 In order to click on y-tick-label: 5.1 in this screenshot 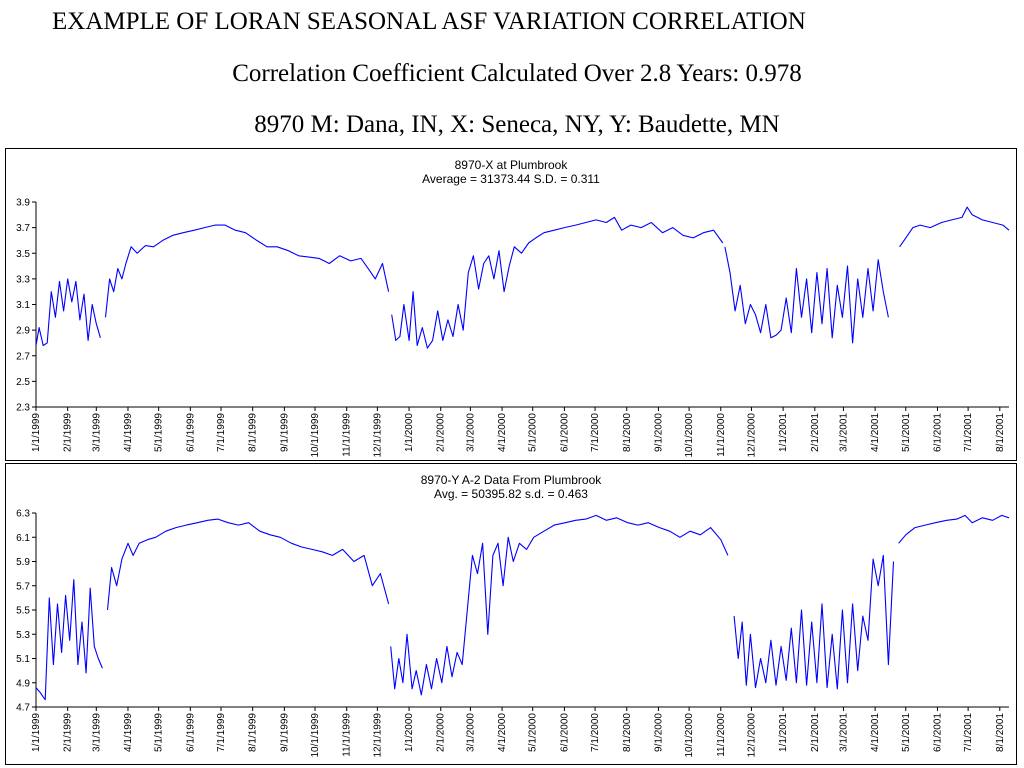, I will do `click(23, 659)`.